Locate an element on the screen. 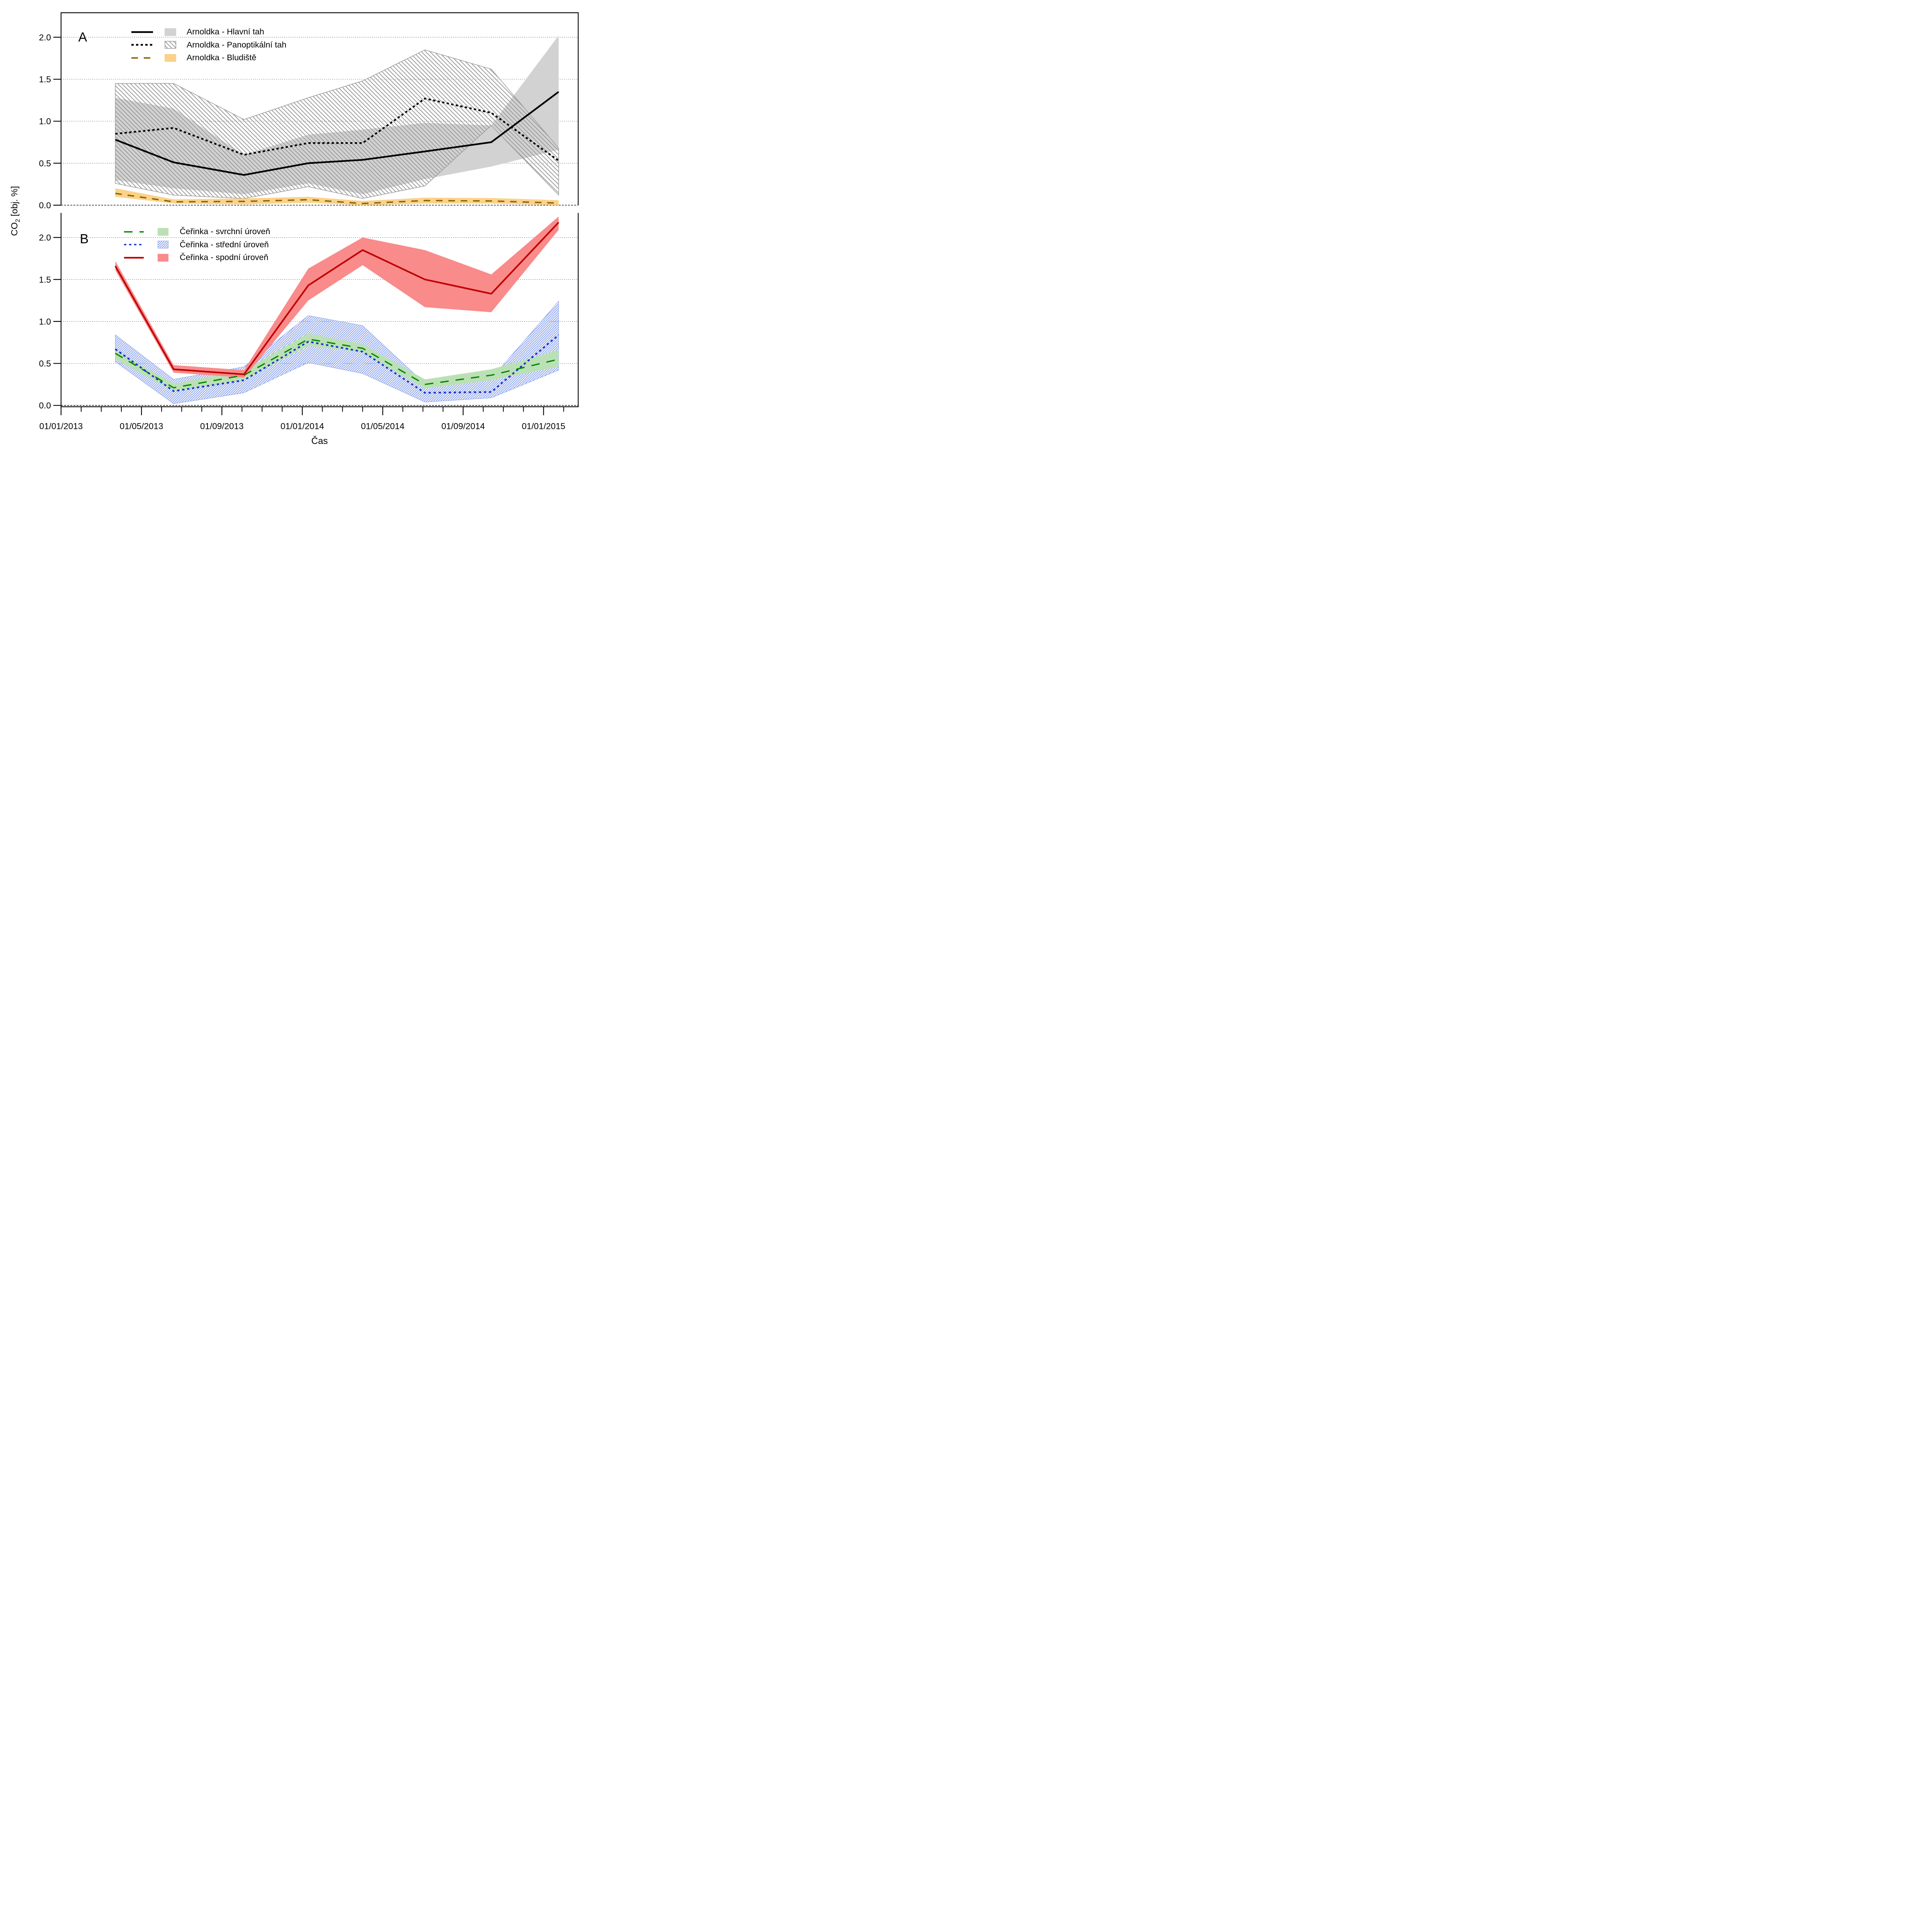  dashed-brown-line-sample is located at coordinates (142, 58).